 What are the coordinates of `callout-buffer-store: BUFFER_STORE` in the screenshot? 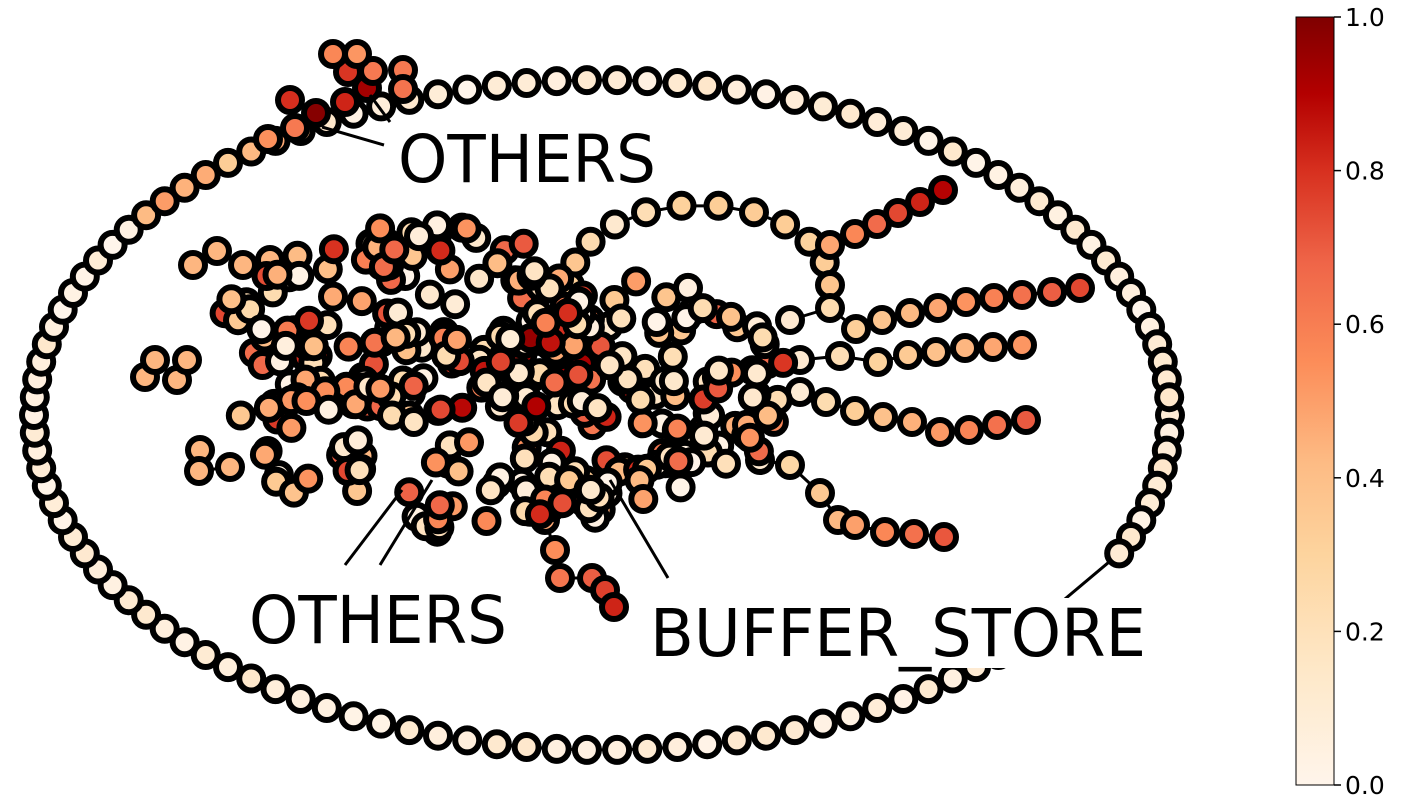 It's located at (897, 633).